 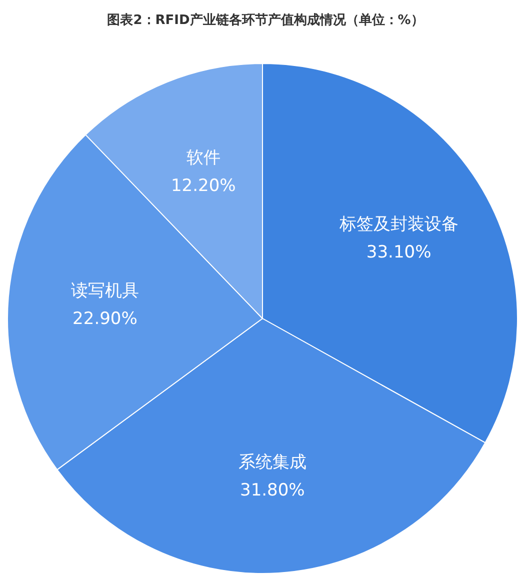 What do you see at coordinates (203, 186) in the screenshot?
I see `data-label: 12.20%` at bounding box center [203, 186].